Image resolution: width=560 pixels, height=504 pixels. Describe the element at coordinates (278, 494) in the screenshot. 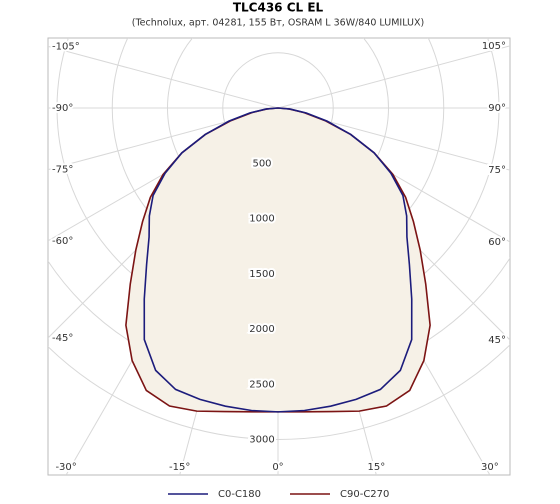

I see `legend: C0-C180 C90-C270` at that location.